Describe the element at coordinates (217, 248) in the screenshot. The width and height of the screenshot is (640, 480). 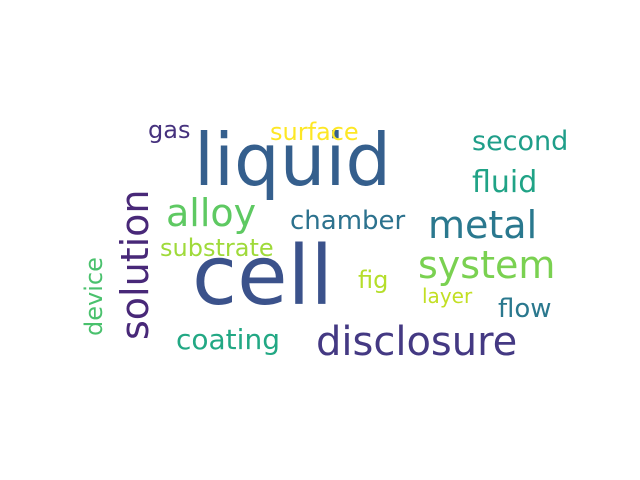
I see `word-substrate: substrate` at that location.